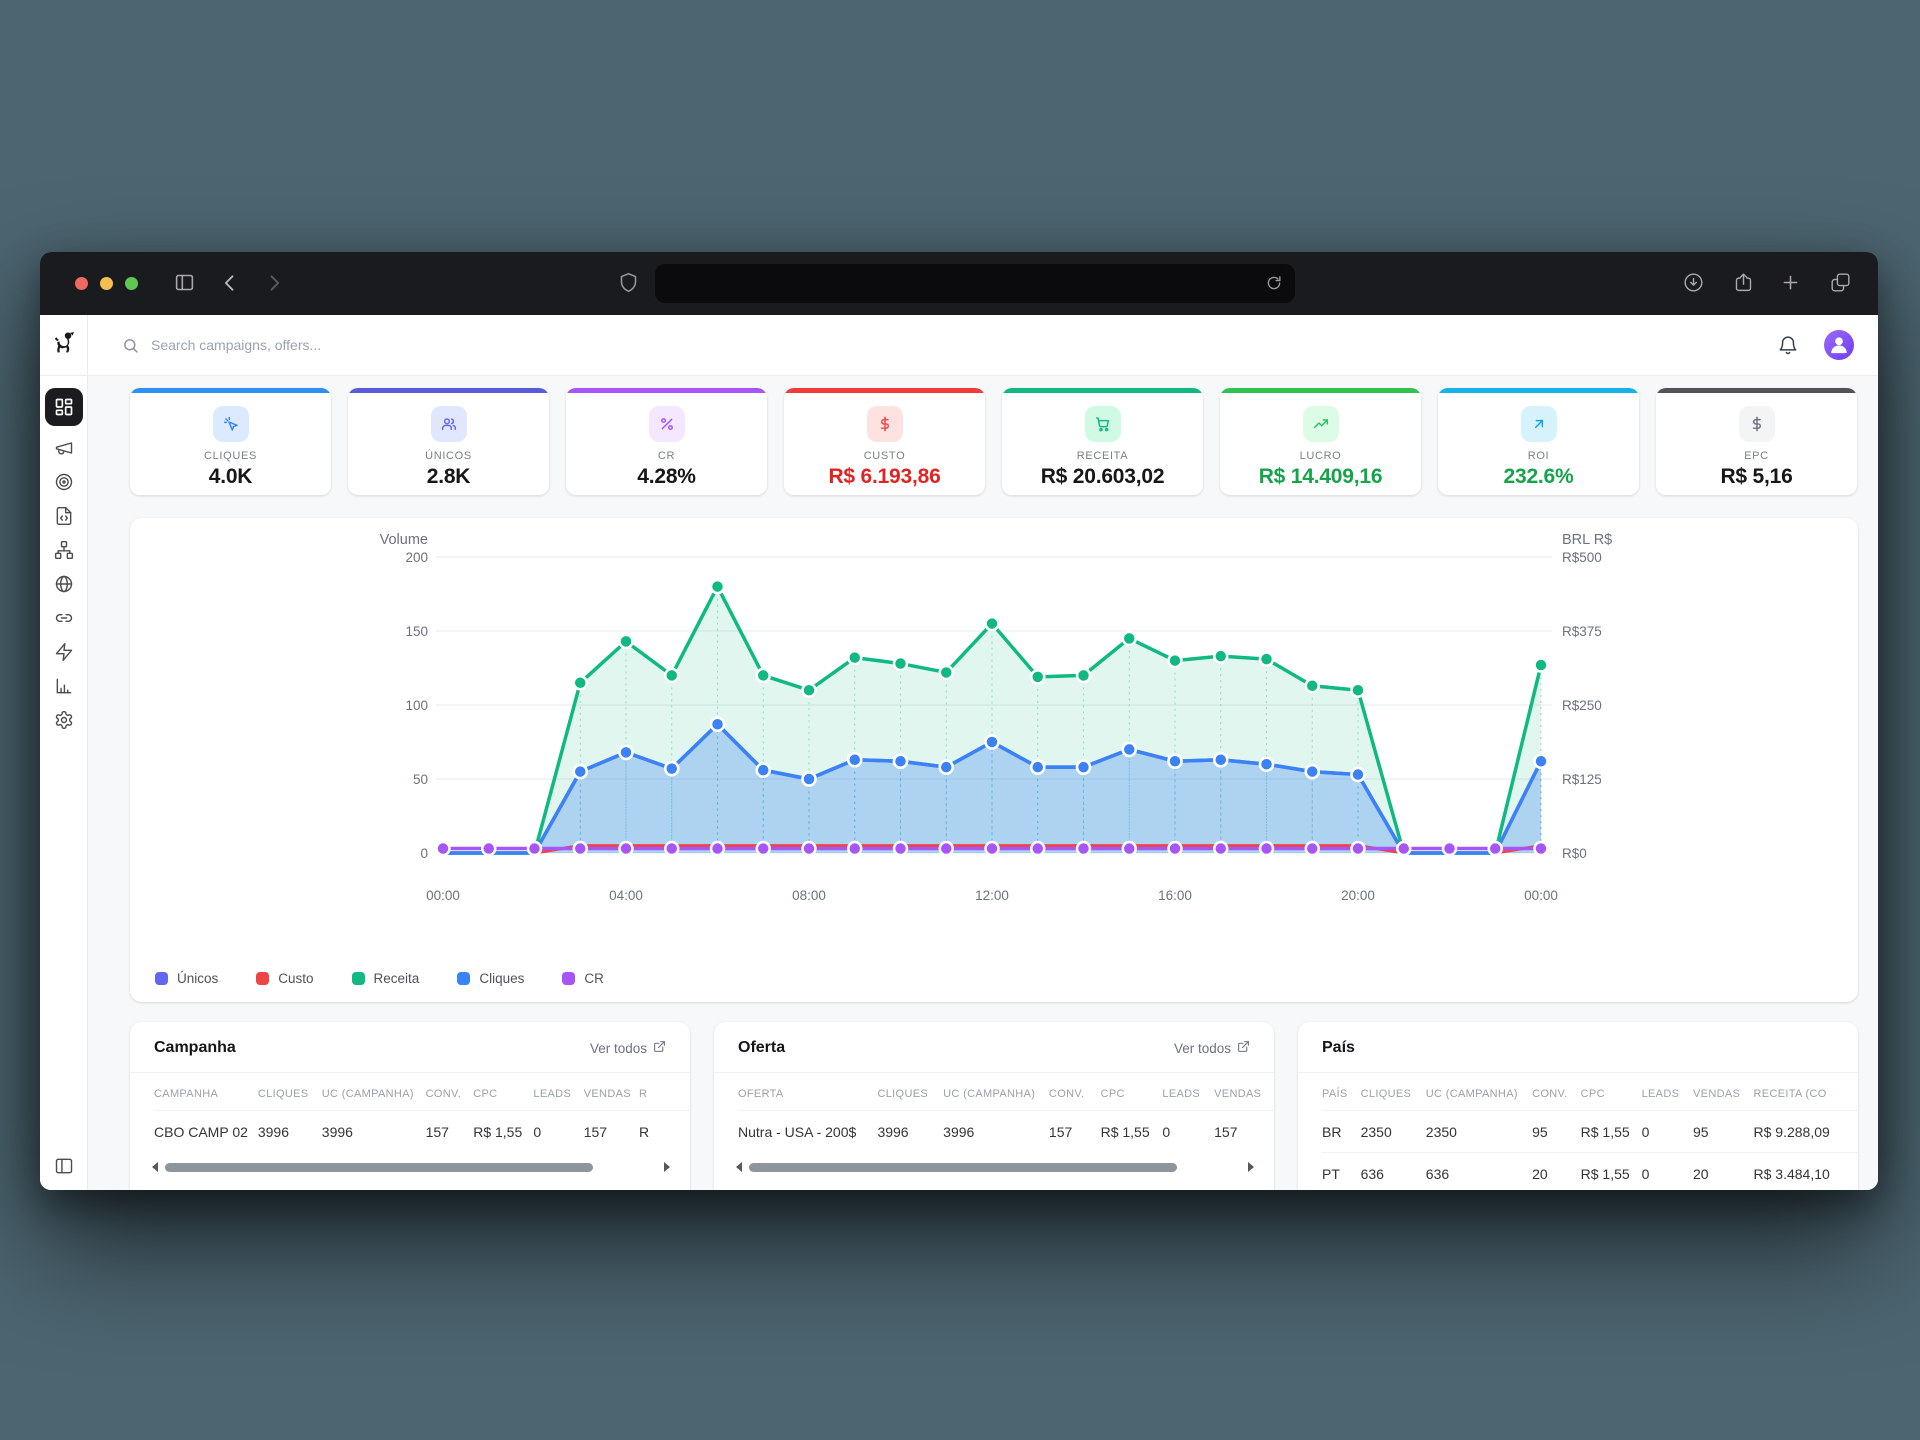  Describe the element at coordinates (1102, 476) in the screenshot. I see `stat-value: R$ 20.603,02` at that location.